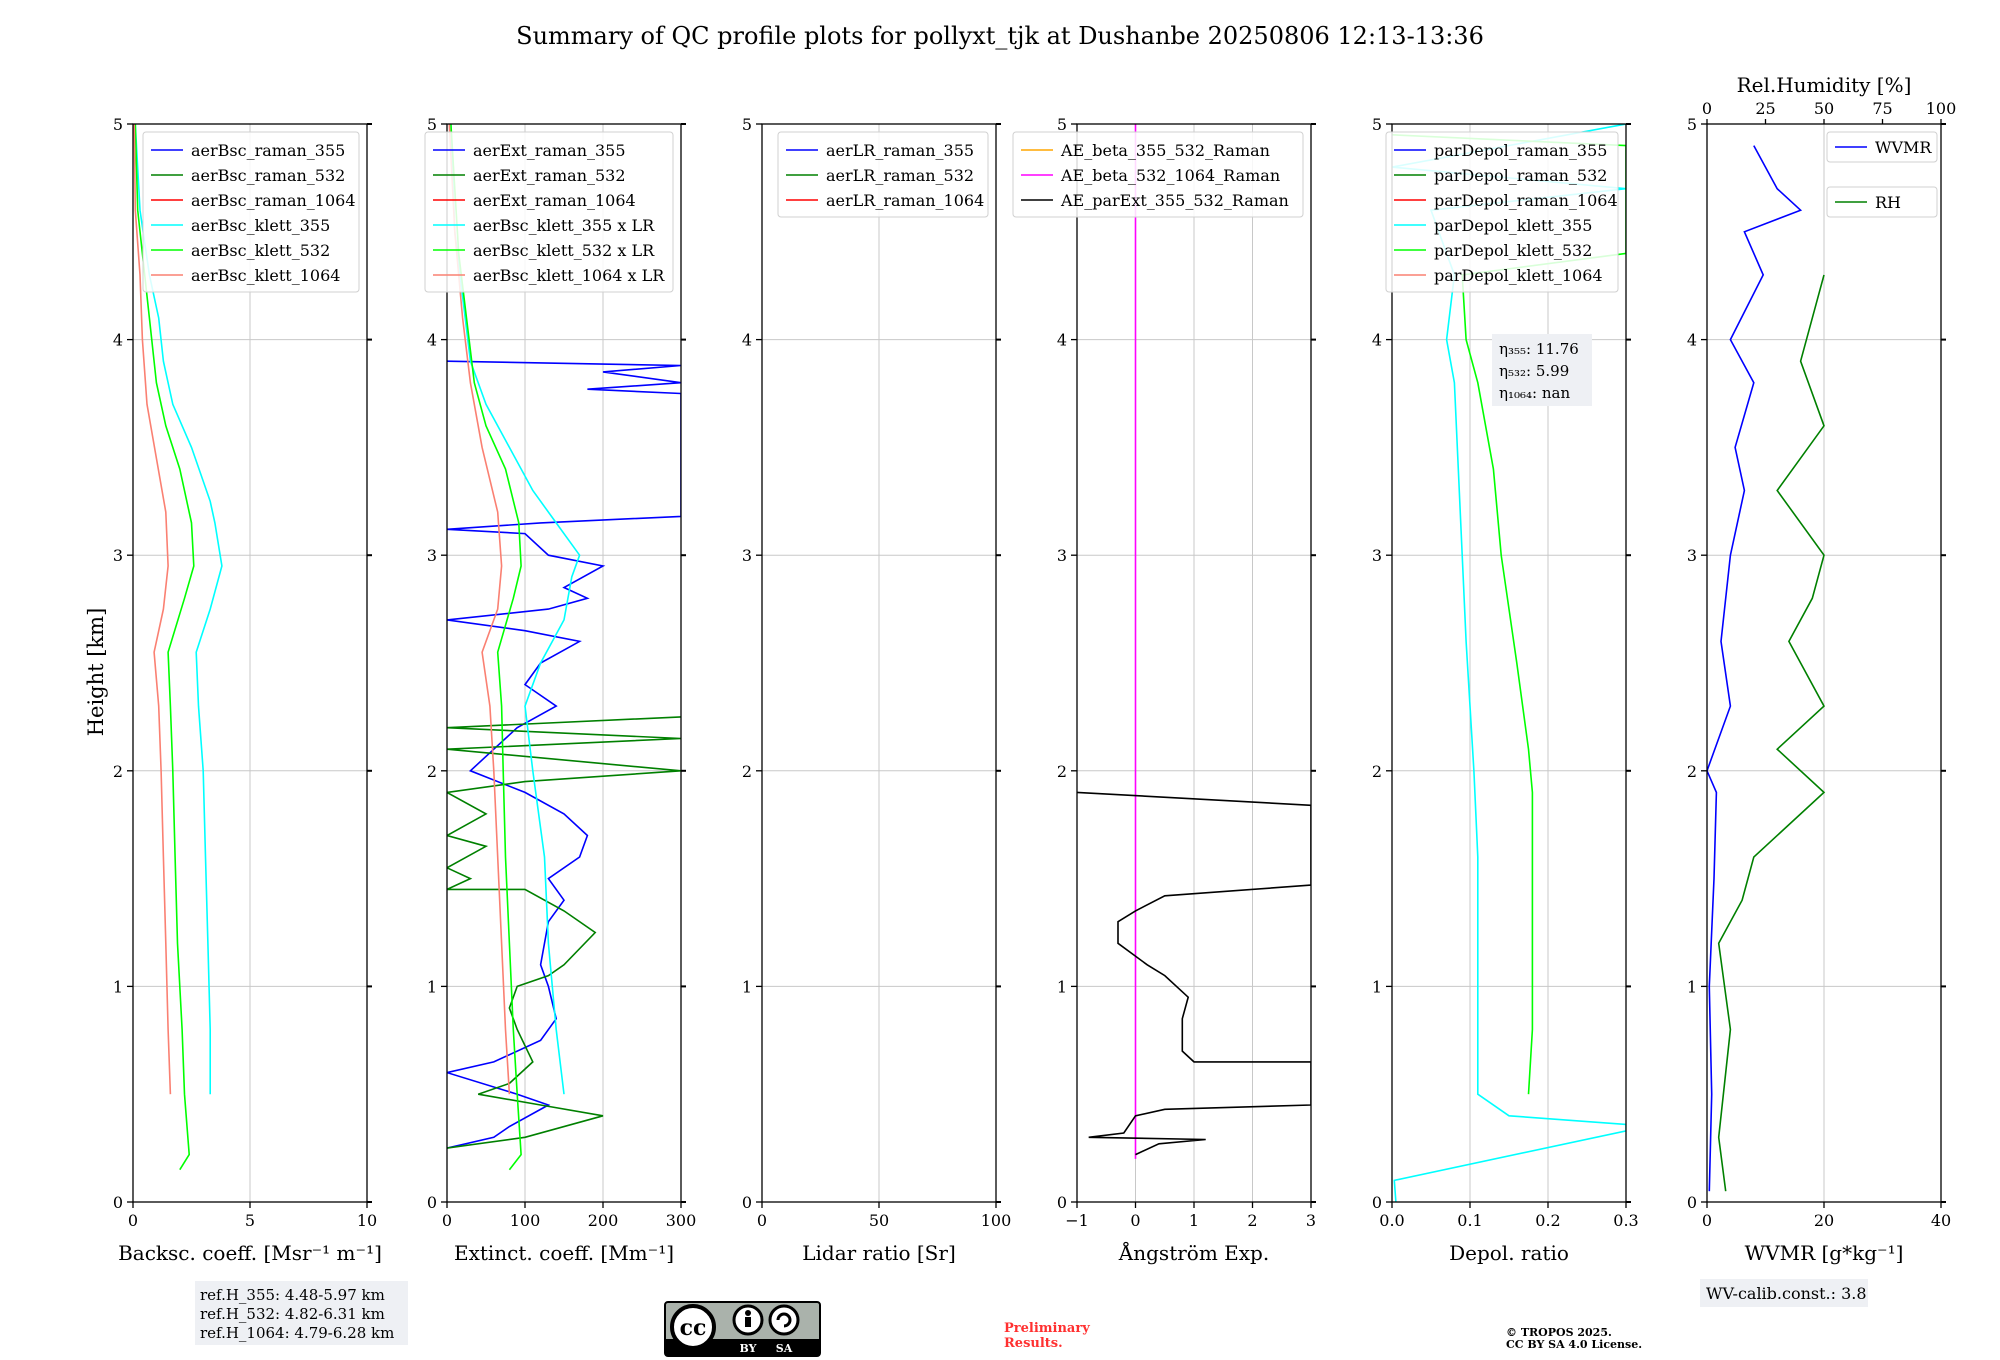 The height and width of the screenshot is (1360, 2000). I want to click on annotation-line: η₁₀₆₄: nan, so click(1534, 393).